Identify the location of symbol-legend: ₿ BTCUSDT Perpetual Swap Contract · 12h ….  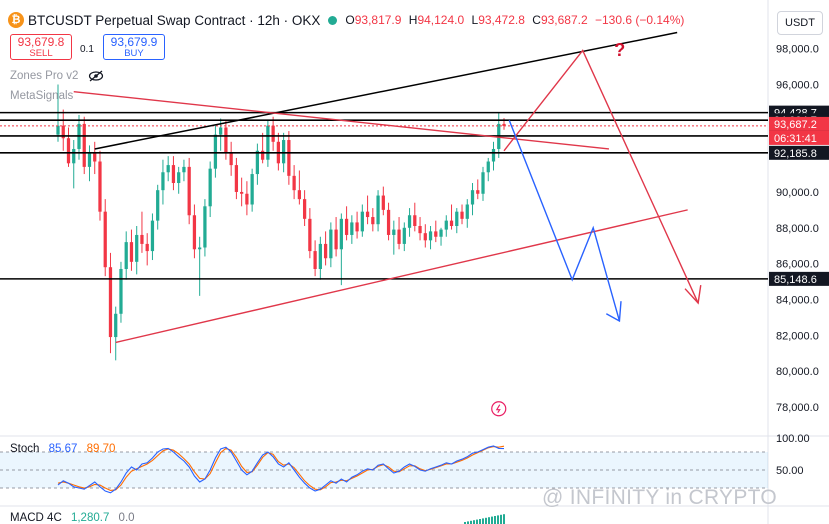
(348, 20).